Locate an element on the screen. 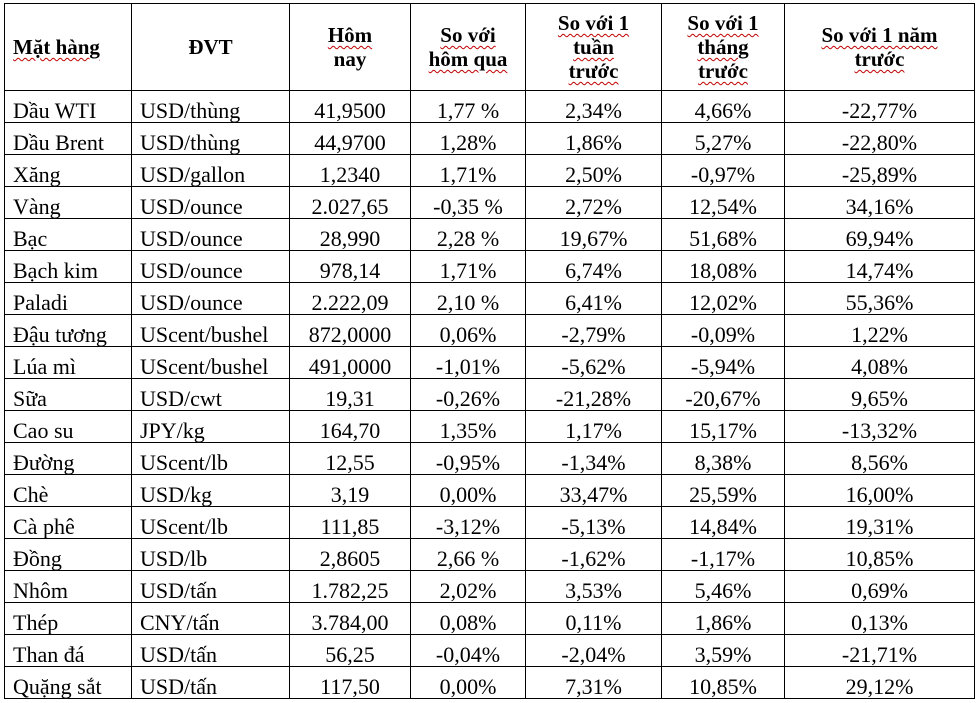 The image size is (978, 703). vs-month-cell-text: 4,66% is located at coordinates (723, 110).